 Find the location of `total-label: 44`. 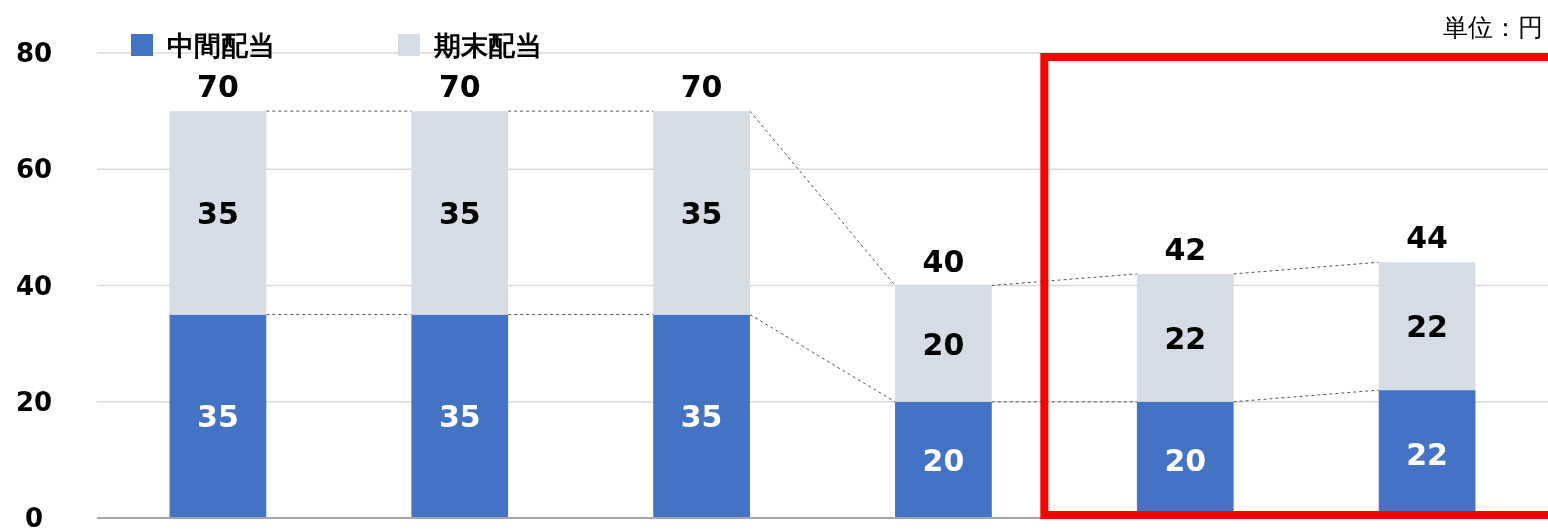

total-label: 44 is located at coordinates (1427, 238).